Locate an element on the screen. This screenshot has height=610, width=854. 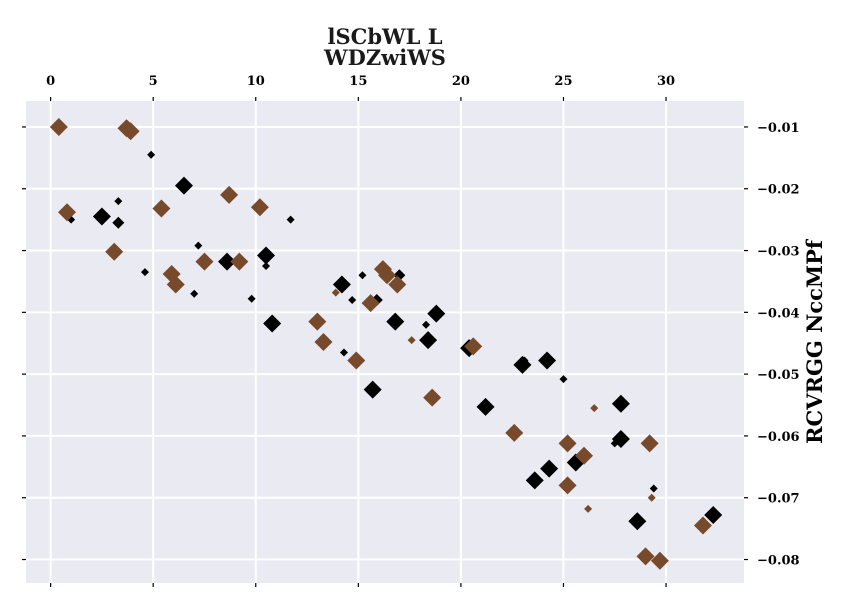
y-tick-label: −0.01 is located at coordinates (778, 128).